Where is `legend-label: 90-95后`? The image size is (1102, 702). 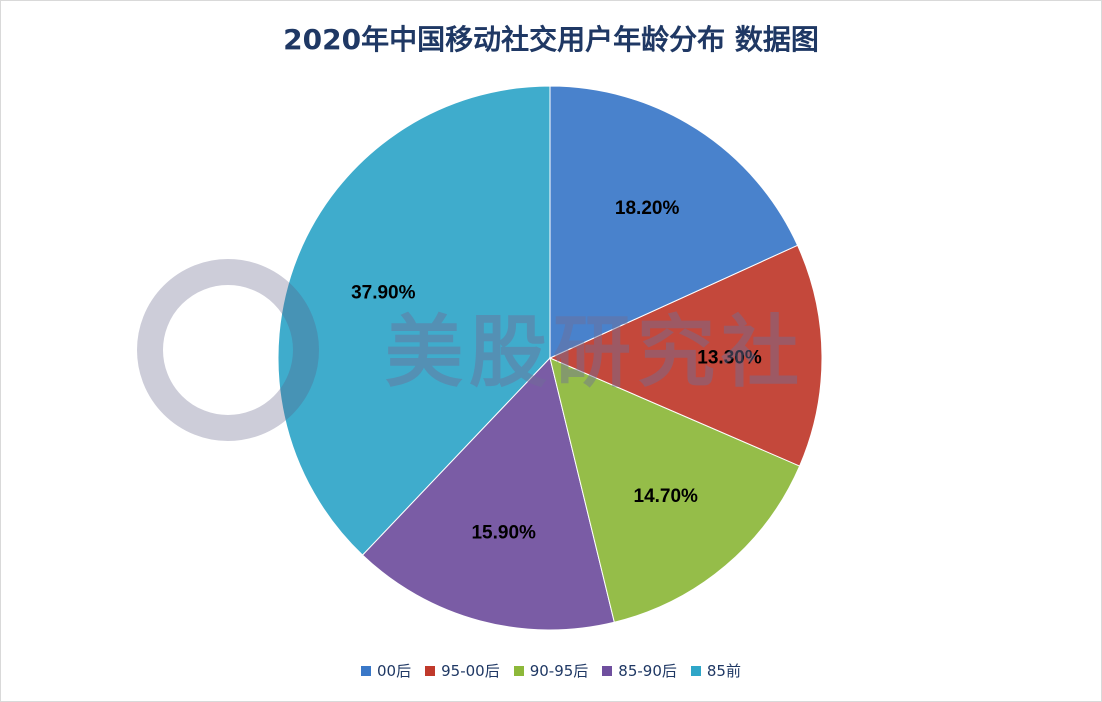 legend-label: 90-95后 is located at coordinates (559, 671).